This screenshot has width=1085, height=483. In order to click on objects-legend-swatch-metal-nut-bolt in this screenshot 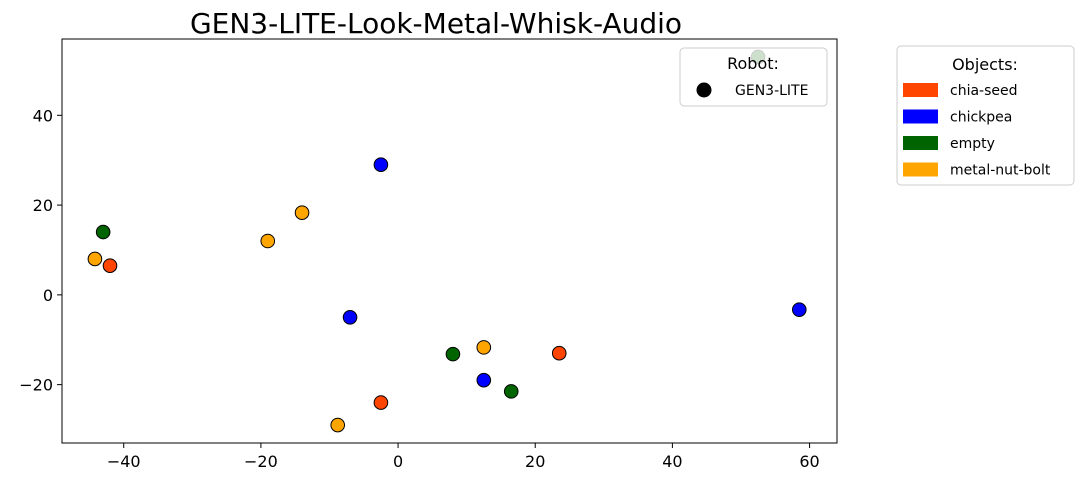, I will do `click(920, 169)`.